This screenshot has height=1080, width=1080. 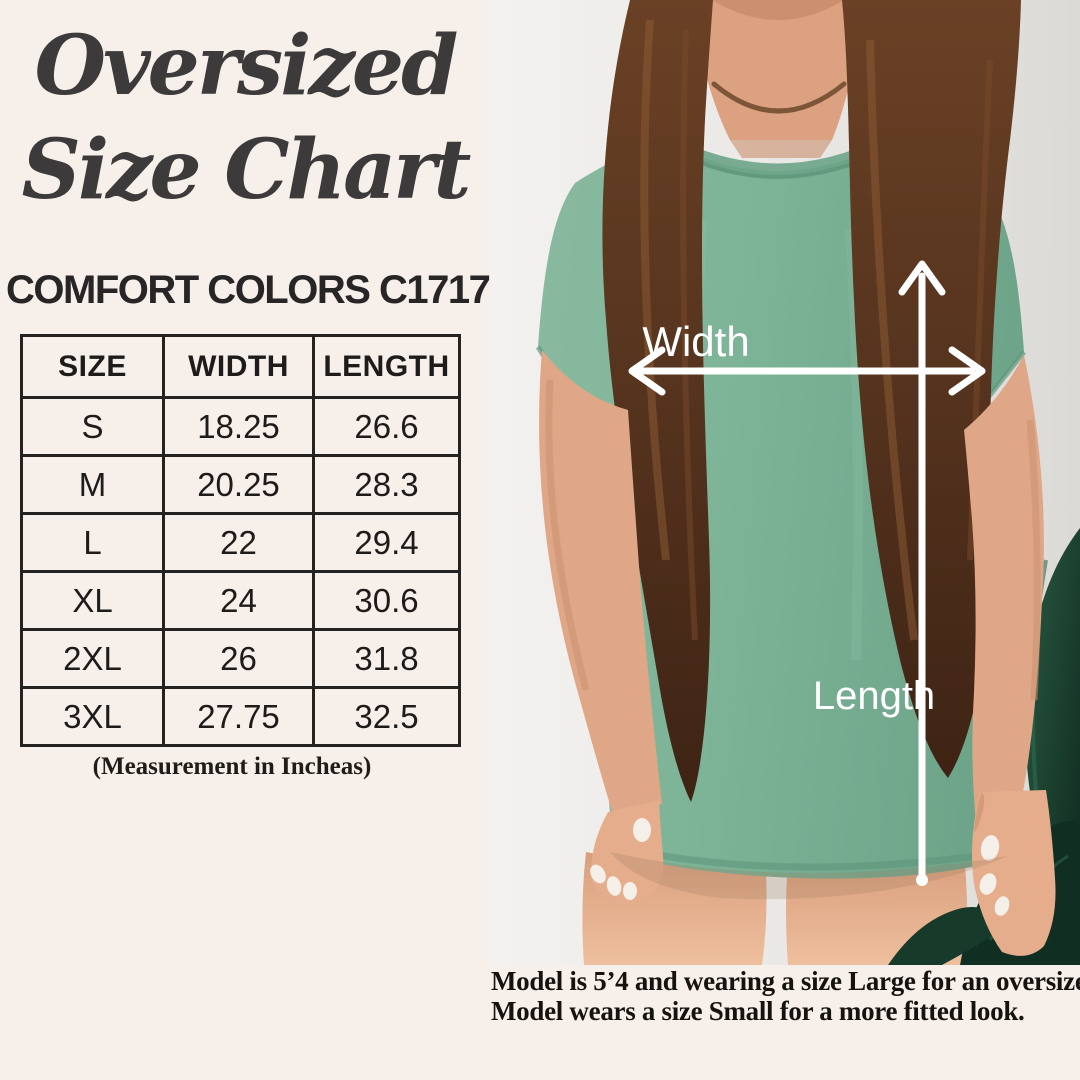 What do you see at coordinates (807, 371) in the screenshot?
I see `width-arrow` at bounding box center [807, 371].